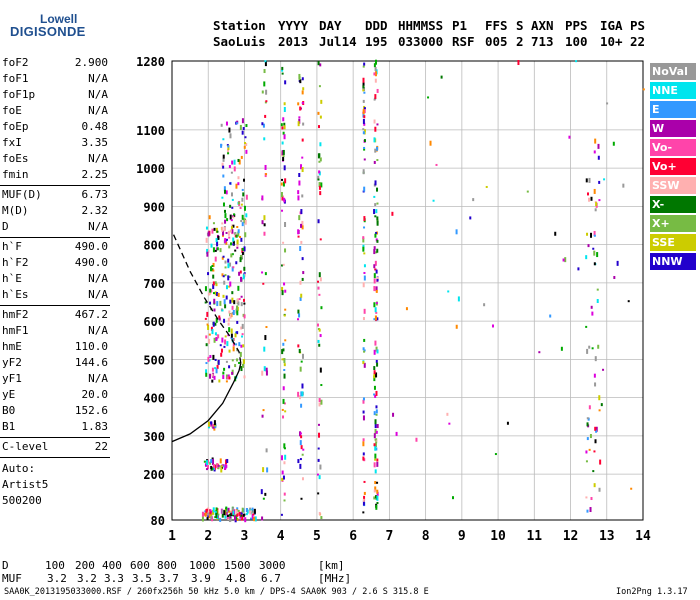 This screenshot has width=700, height=600. I want to click on muf-unit: [km], so click(331, 565).